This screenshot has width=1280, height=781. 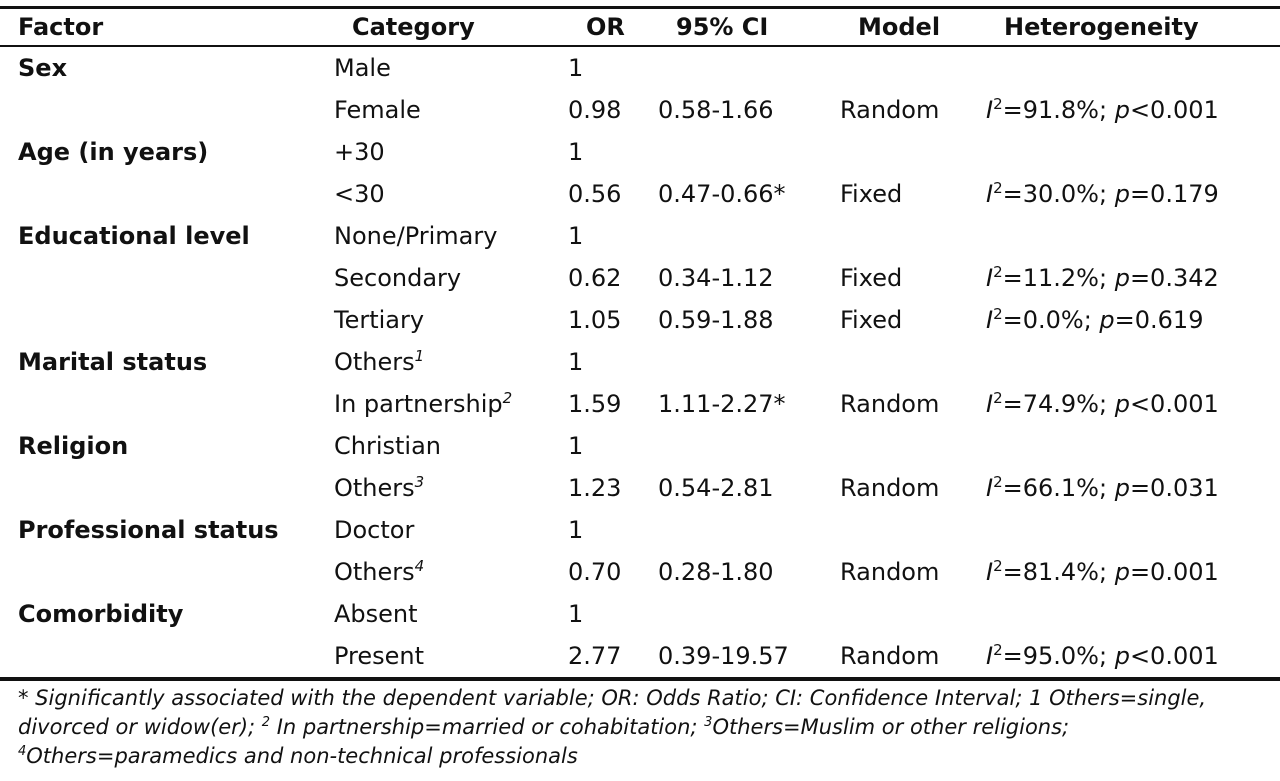 I want to click on cell-category: Others4, so click(x=451, y=572).